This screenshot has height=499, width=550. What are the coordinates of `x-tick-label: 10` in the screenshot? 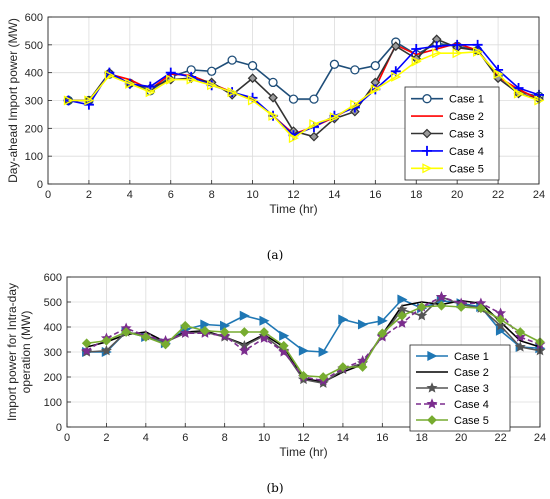 It's located at (264, 438).